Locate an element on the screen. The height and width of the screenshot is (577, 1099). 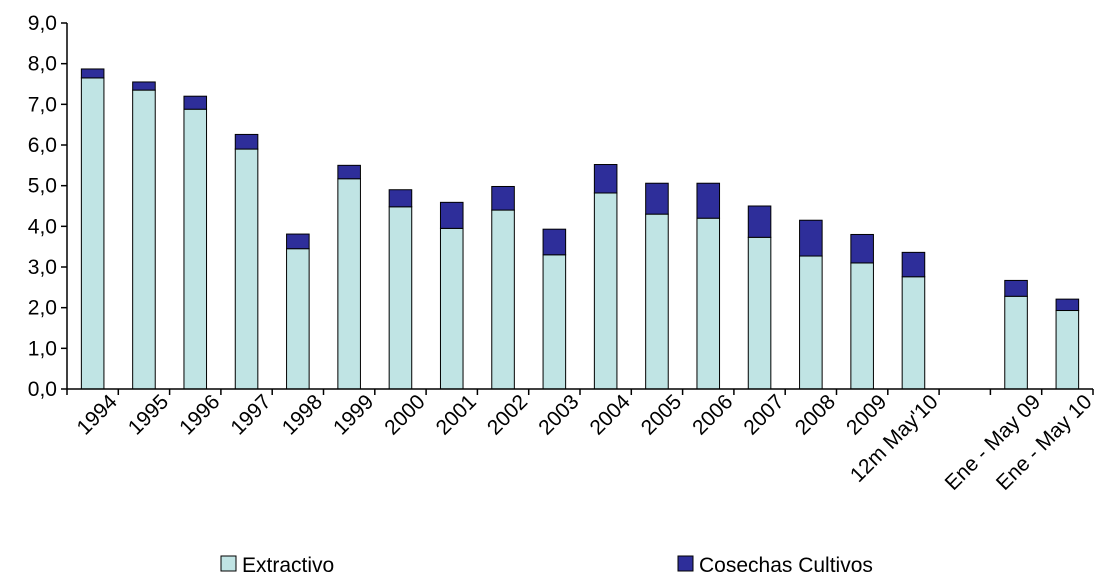
y-tick-label: 4,0 is located at coordinates (42, 226).